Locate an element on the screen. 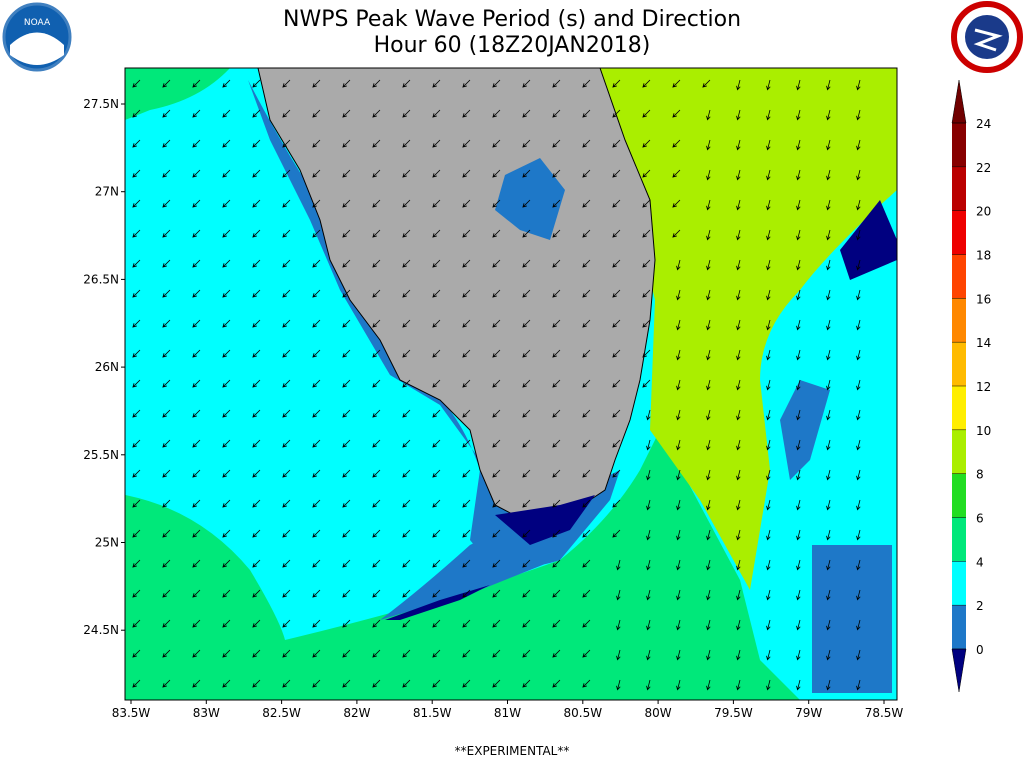 The height and width of the screenshot is (772, 1024). colorbar-label: 16 is located at coordinates (983, 299).